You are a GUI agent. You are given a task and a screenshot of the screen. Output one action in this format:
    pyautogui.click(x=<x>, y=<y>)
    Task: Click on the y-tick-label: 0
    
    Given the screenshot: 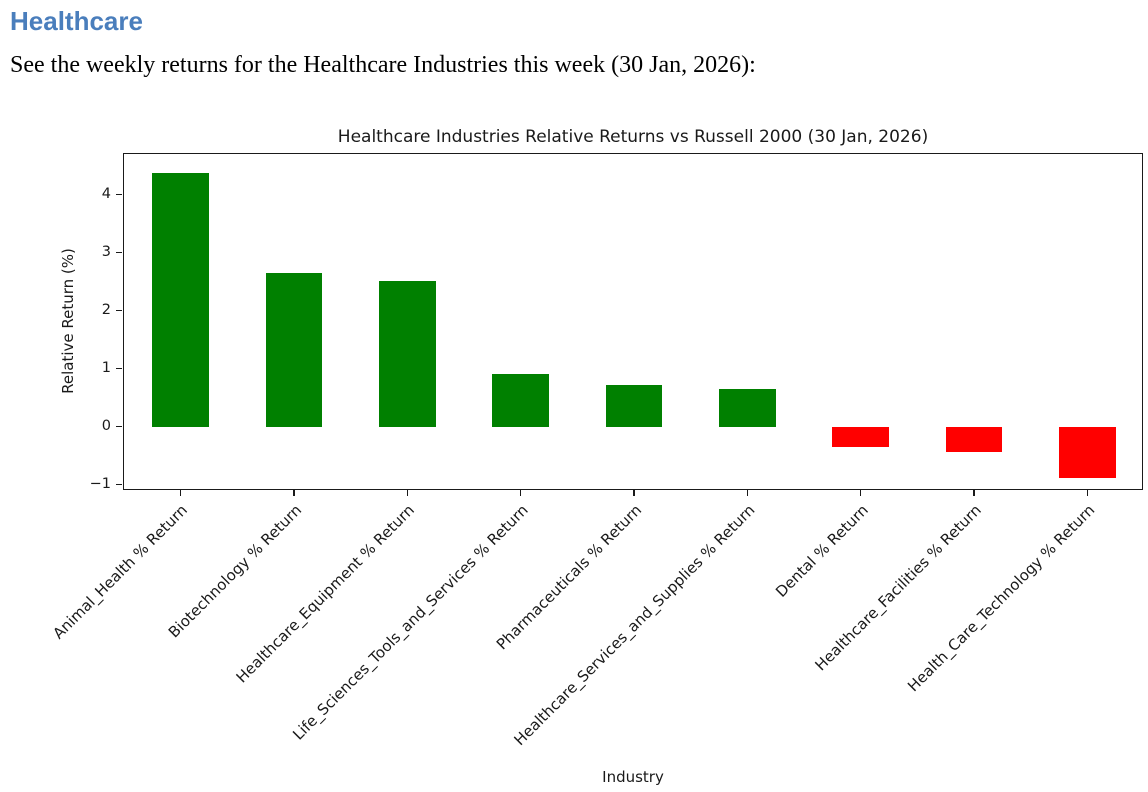 What is the action you would take?
    pyautogui.click(x=106, y=425)
    